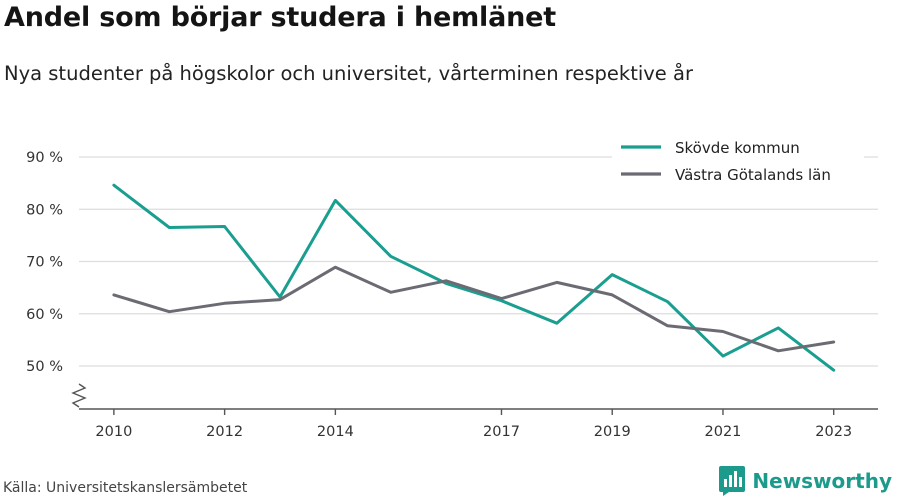 This screenshot has height=500, width=900. I want to click on legend-background, so click(738, 163).